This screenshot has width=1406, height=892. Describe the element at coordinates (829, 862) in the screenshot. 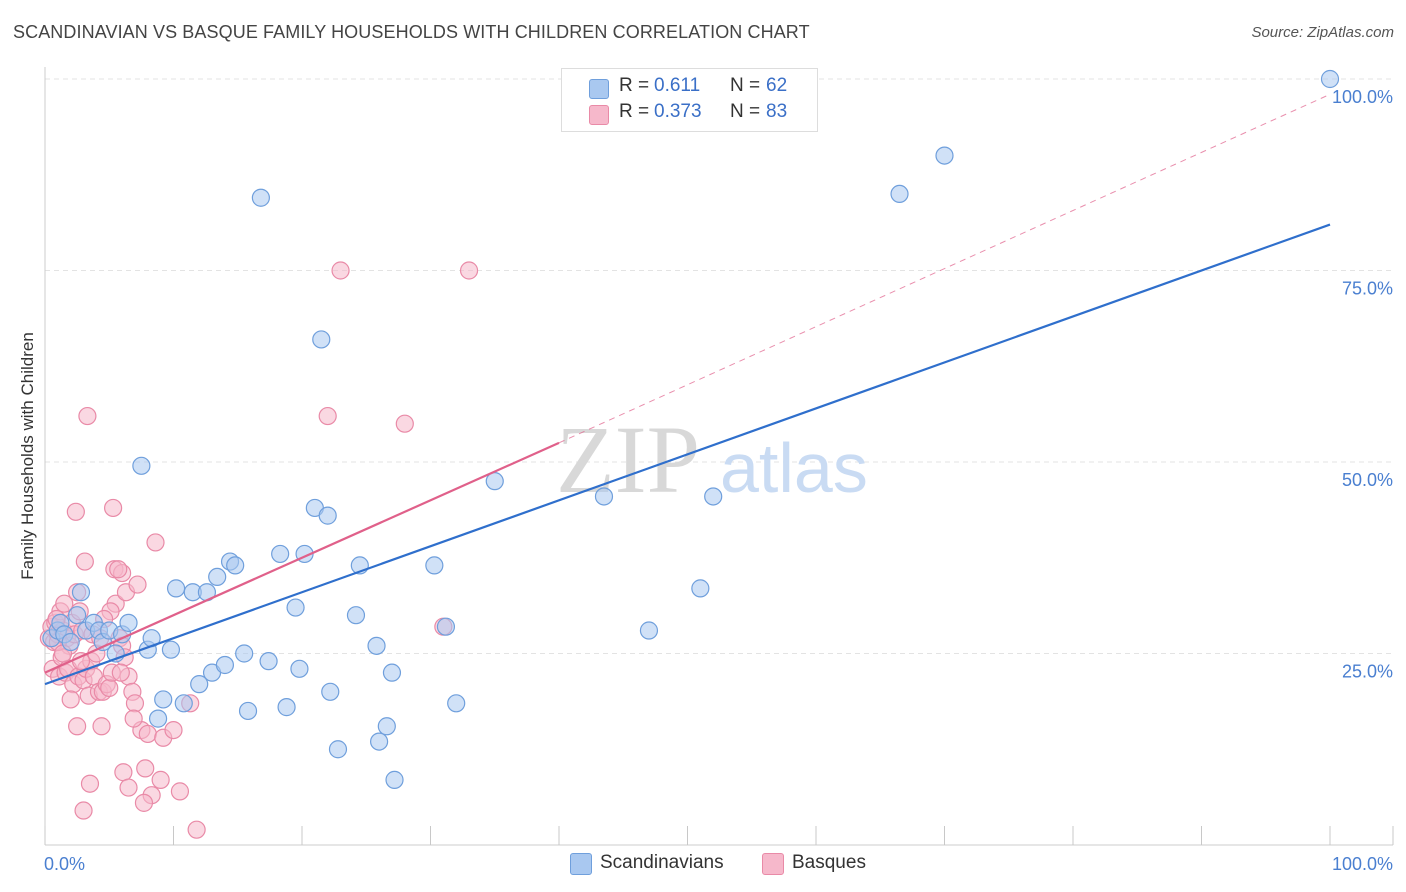

I see `series-label-basques: Basques` at that location.